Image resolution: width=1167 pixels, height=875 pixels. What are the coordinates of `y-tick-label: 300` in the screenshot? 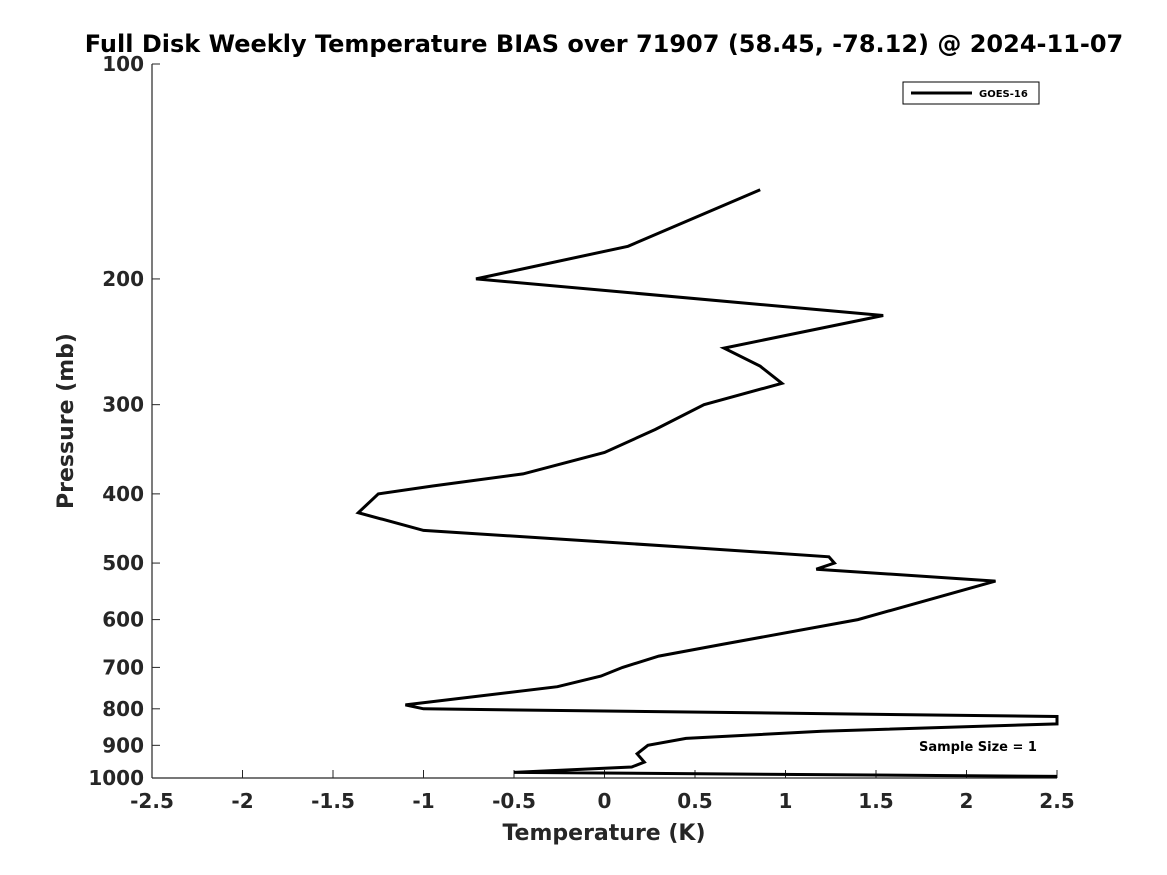 It's located at (123, 405).